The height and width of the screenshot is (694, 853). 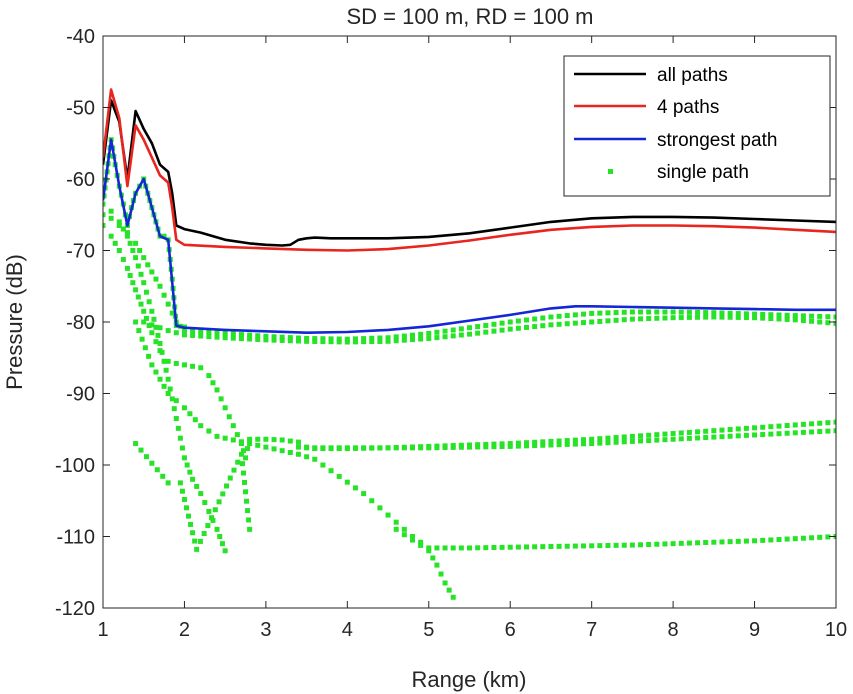 What do you see at coordinates (469, 679) in the screenshot?
I see `x-axis-title: Range (km)` at bounding box center [469, 679].